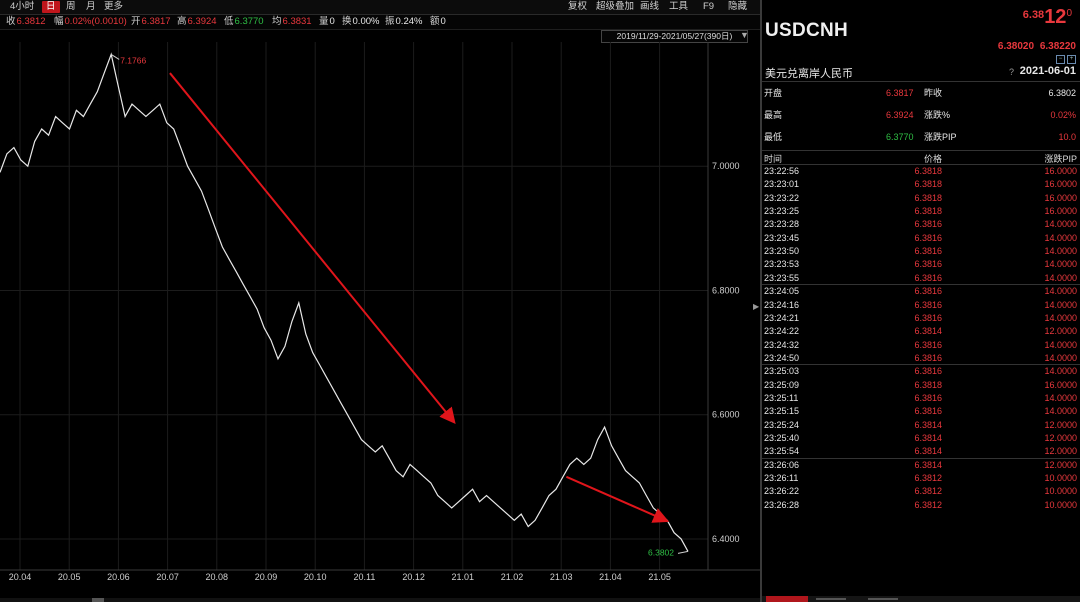 This screenshot has width=1080, height=602. What do you see at coordinates (809, 74) in the screenshot?
I see `instrument-name: 美元兑离岸人民币` at bounding box center [809, 74].